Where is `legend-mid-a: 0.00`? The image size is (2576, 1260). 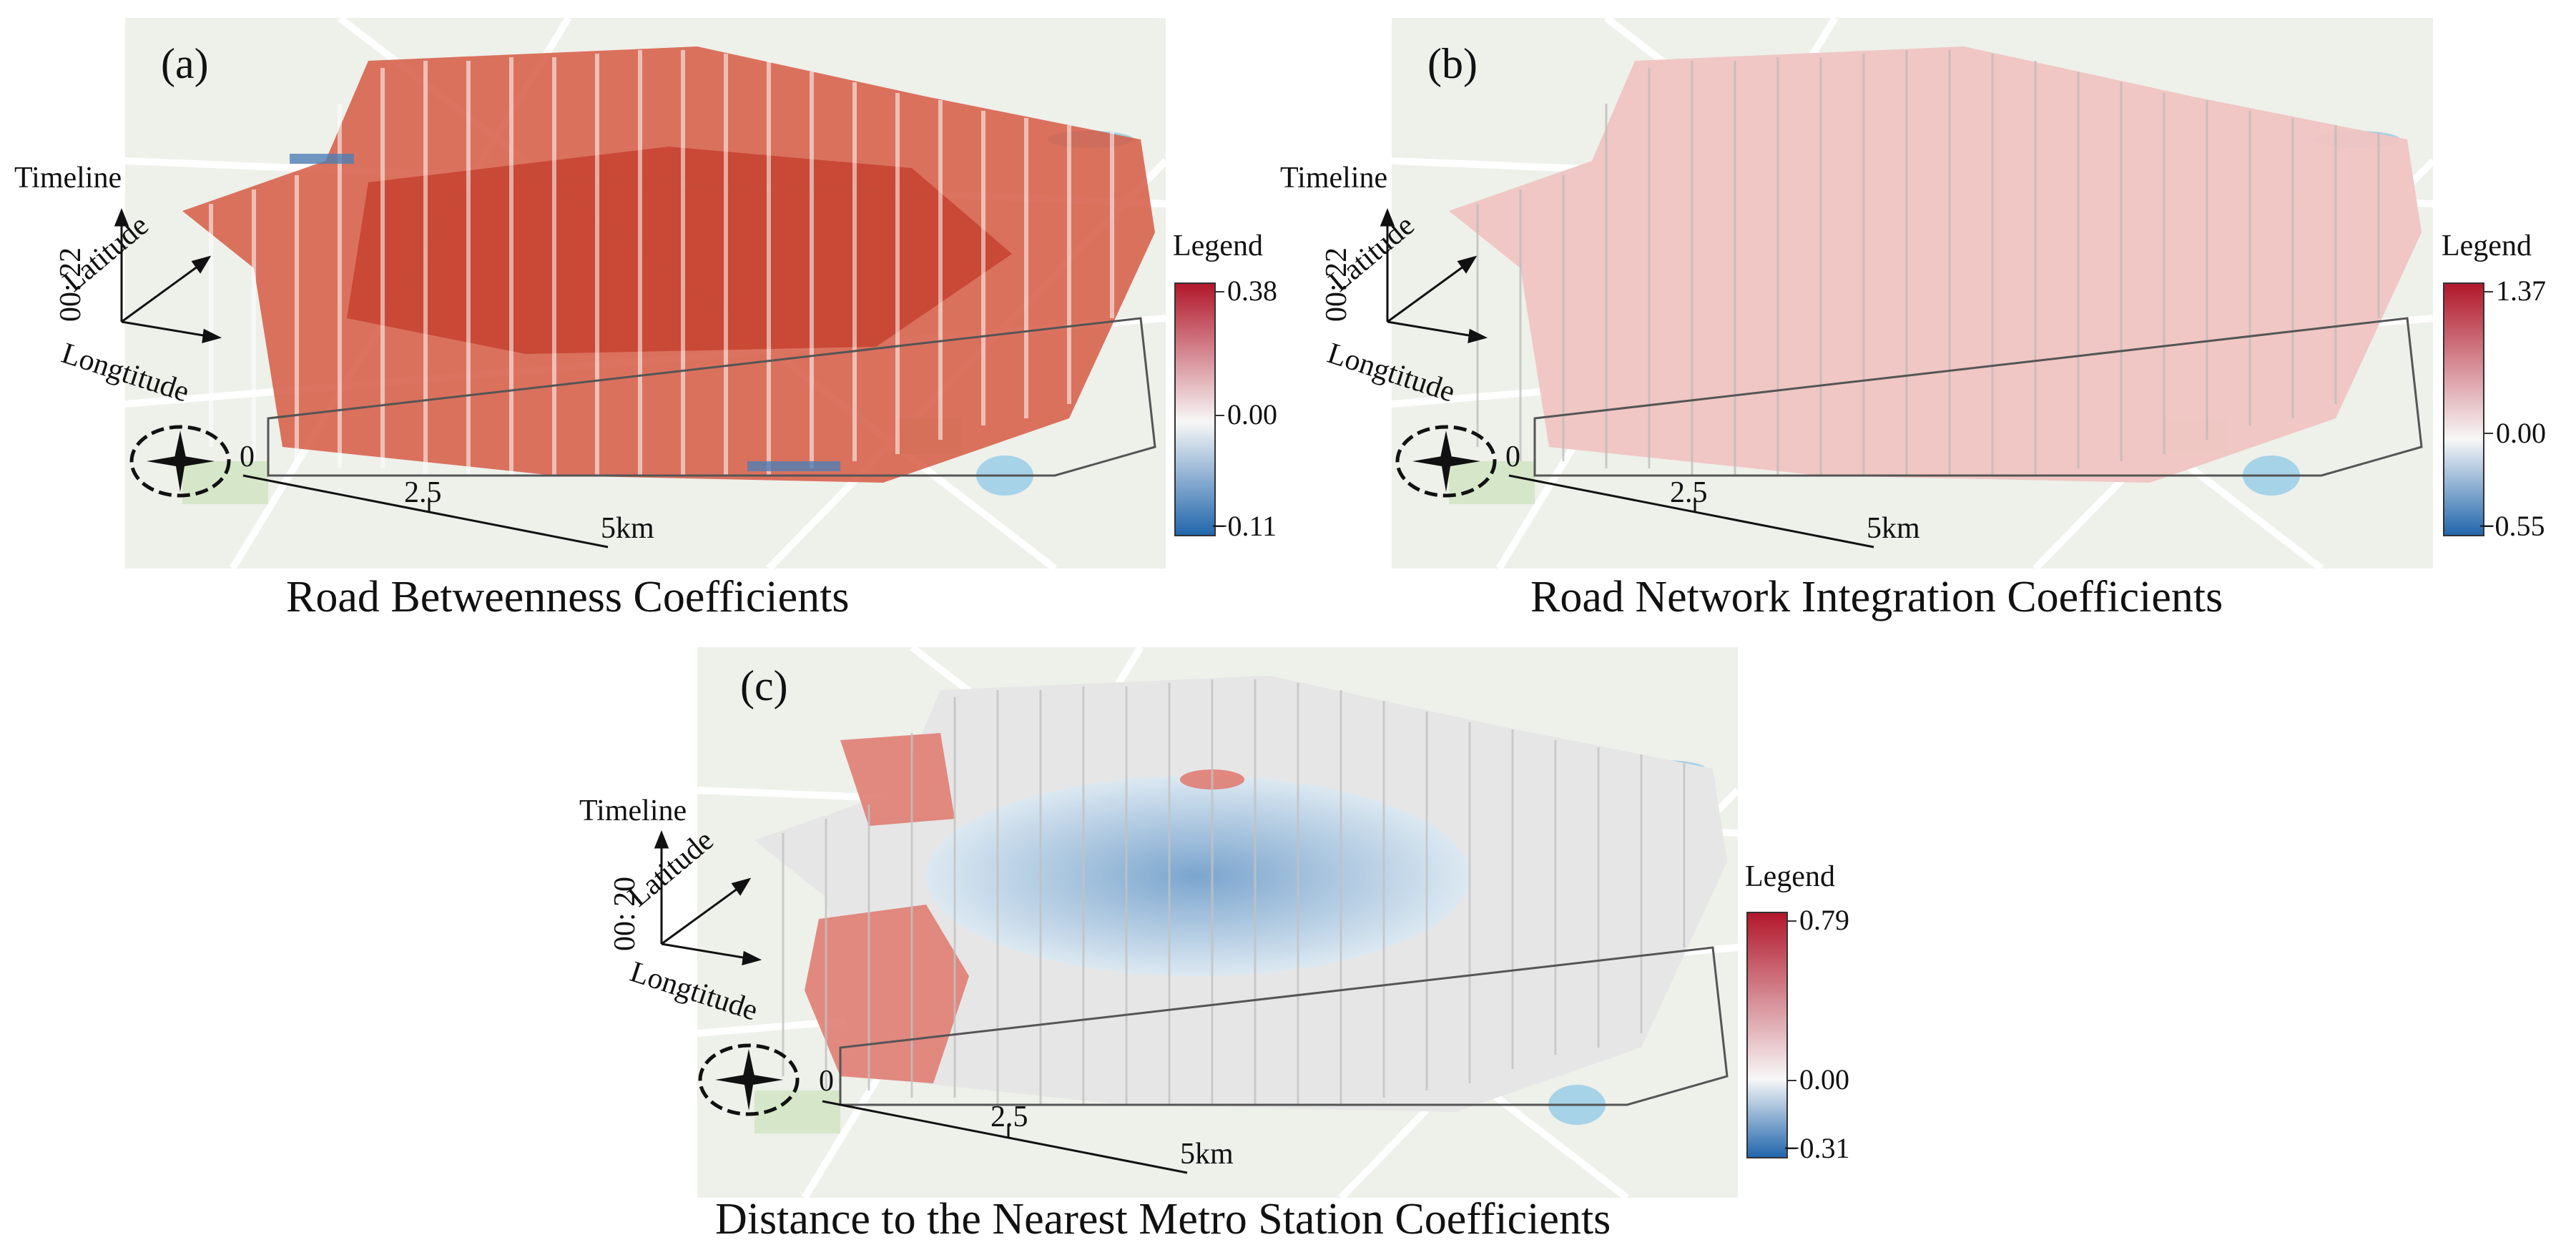
legend-mid-a: 0.00 is located at coordinates (1252, 414).